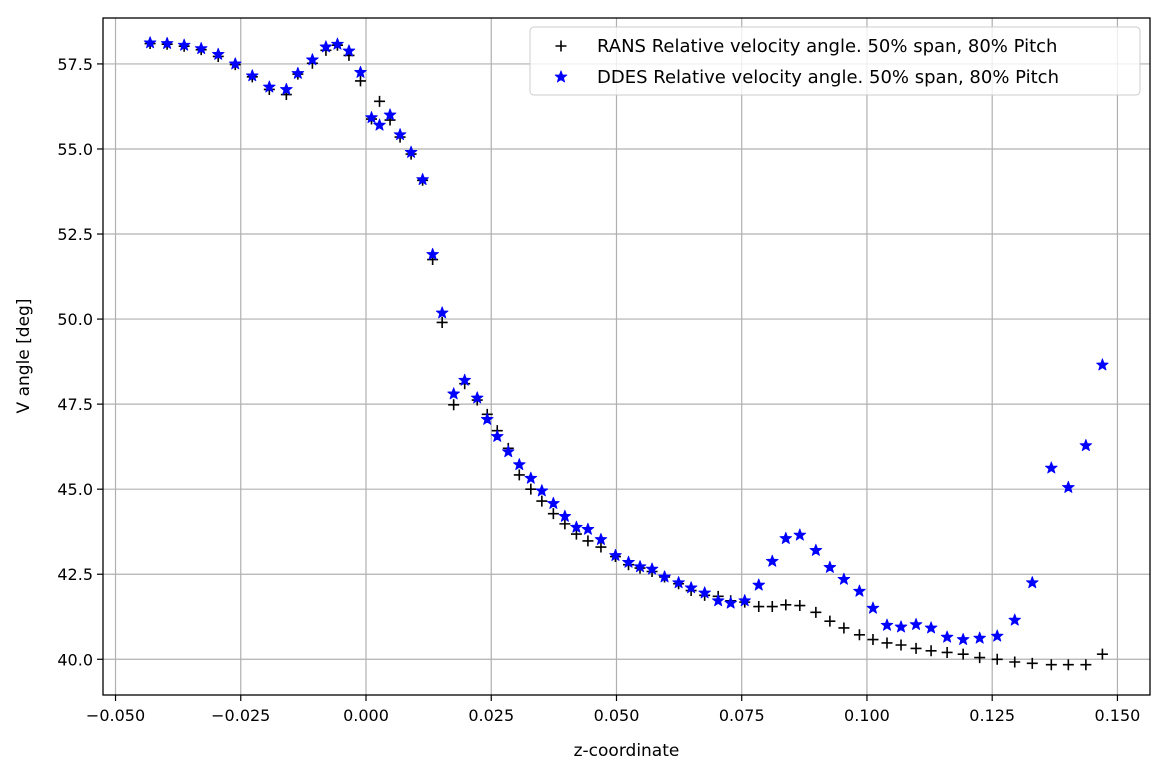 This screenshot has width=1169, height=775. What do you see at coordinates (617, 715) in the screenshot?
I see `x-tick-label: 0.050` at bounding box center [617, 715].